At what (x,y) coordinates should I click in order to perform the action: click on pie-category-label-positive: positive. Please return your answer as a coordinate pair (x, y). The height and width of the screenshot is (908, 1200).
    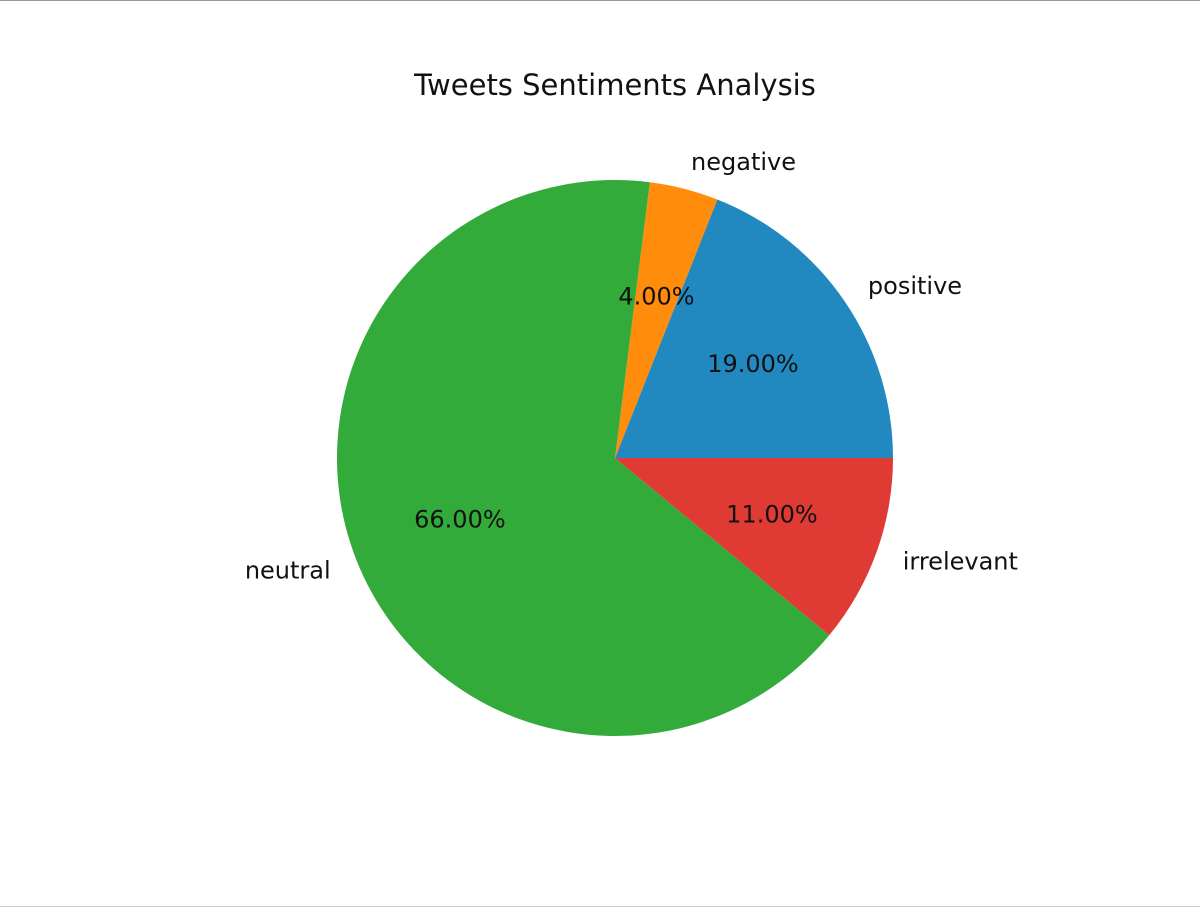
    Looking at the image, I should click on (915, 286).